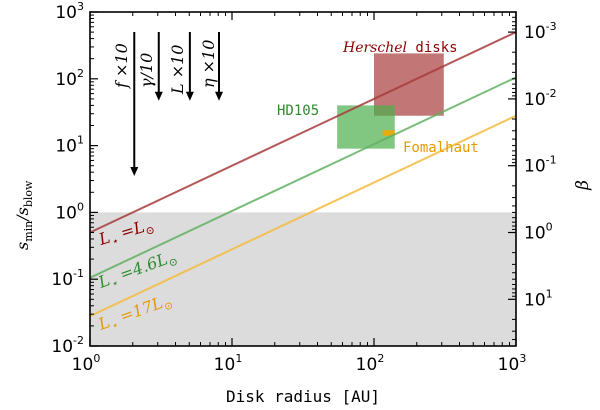  Describe the element at coordinates (208, 64) in the screenshot. I see `arrow-label-eta: η ×10` at that location.